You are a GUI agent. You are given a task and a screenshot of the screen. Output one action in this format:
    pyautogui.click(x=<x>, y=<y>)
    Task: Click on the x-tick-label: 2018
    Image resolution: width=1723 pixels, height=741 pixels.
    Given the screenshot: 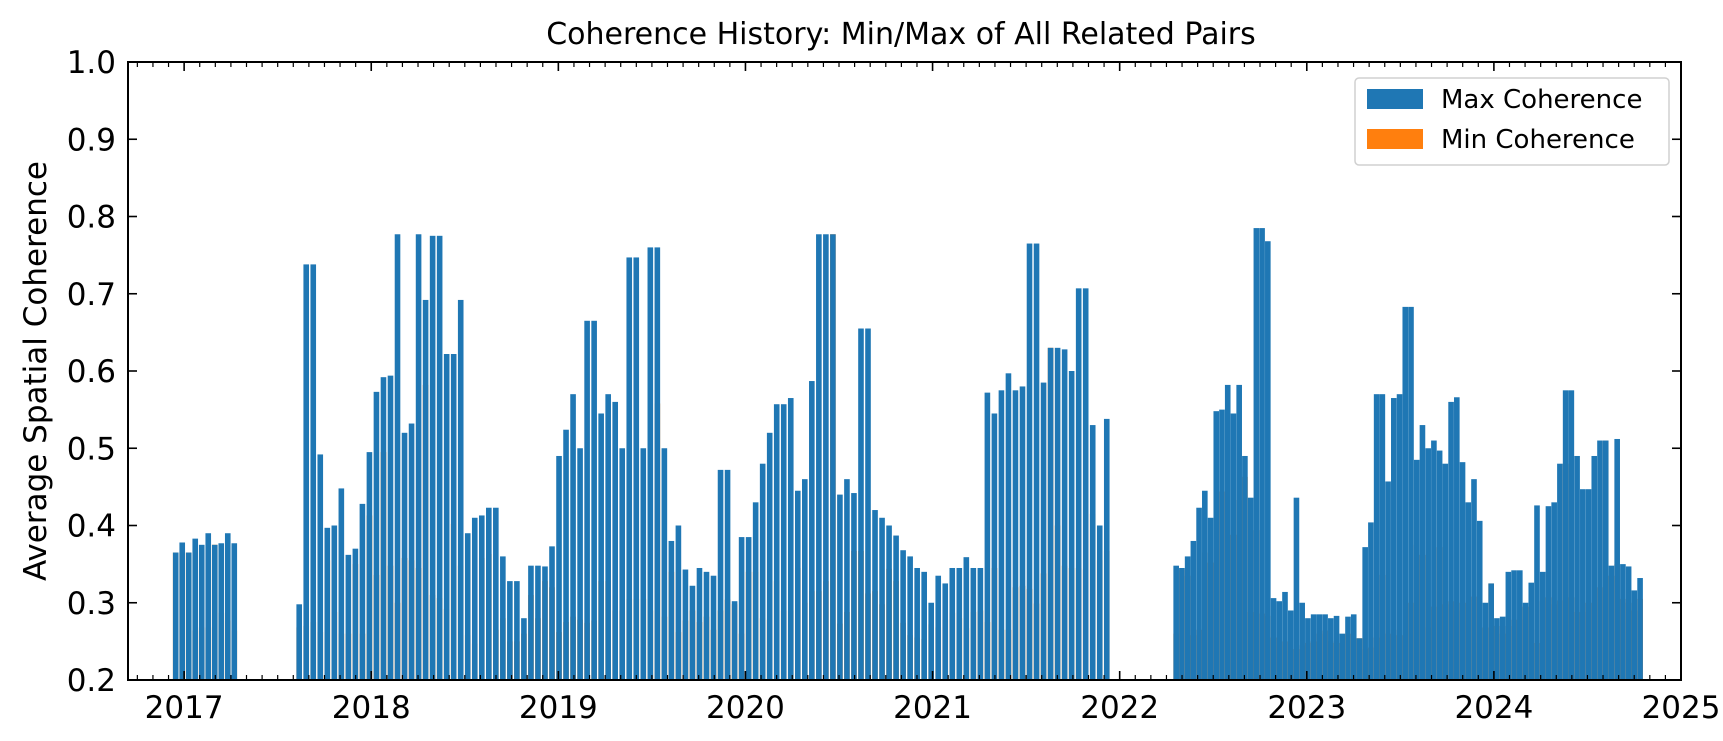 What is the action you would take?
    pyautogui.click(x=371, y=708)
    